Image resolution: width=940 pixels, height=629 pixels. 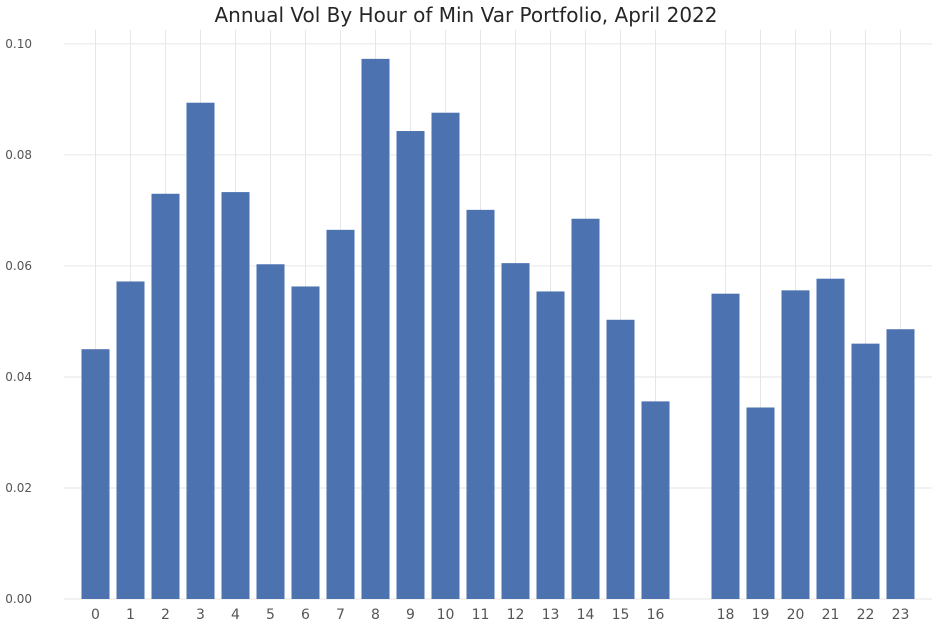 What do you see at coordinates (516, 615) in the screenshot?
I see `x-tick-label: 12` at bounding box center [516, 615].